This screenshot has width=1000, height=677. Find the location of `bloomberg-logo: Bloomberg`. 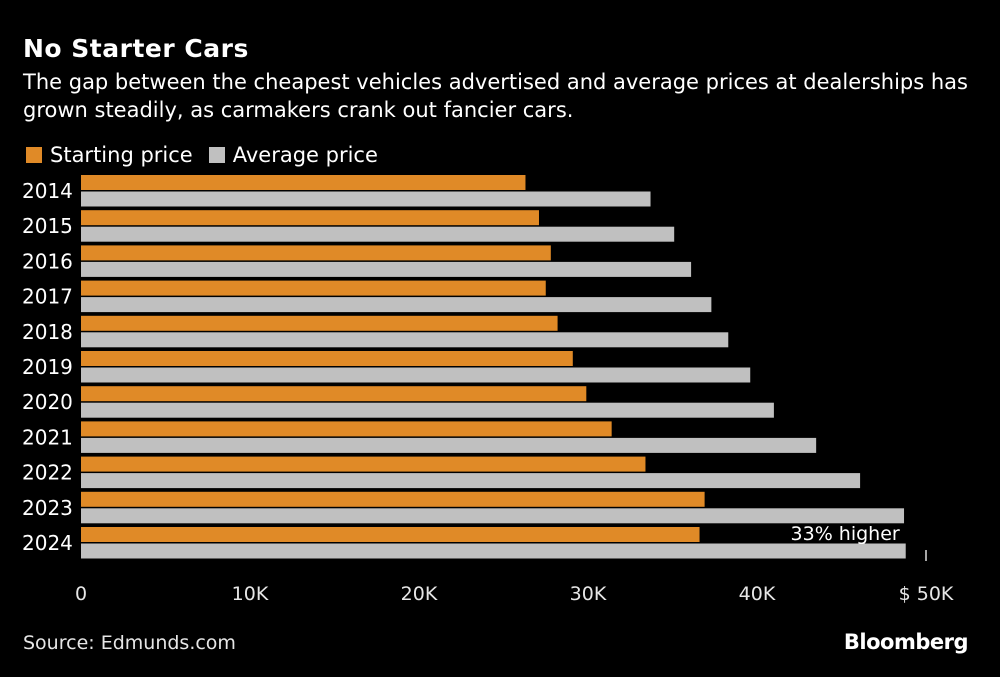

bloomberg-logo: Bloomberg is located at coordinates (906, 642).